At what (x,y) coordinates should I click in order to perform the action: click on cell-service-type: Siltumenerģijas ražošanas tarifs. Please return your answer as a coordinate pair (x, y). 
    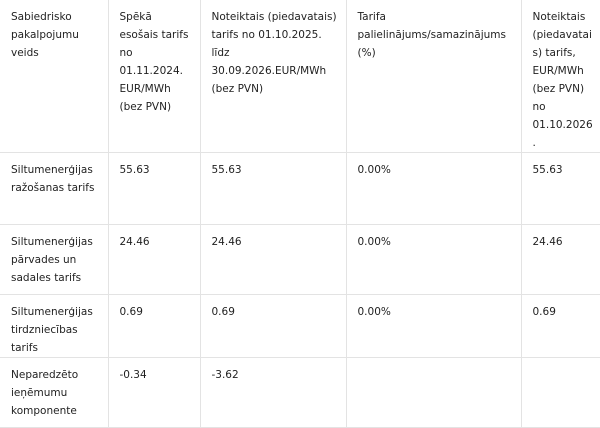
    Looking at the image, I should click on (54, 188).